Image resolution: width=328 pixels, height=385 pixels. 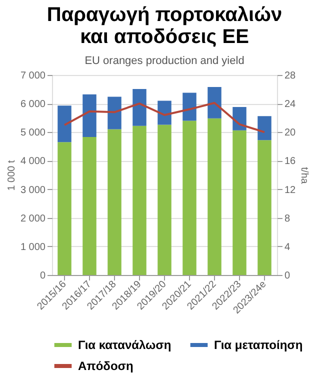 I want to click on y2-tick-label: 4, so click(x=287, y=247).